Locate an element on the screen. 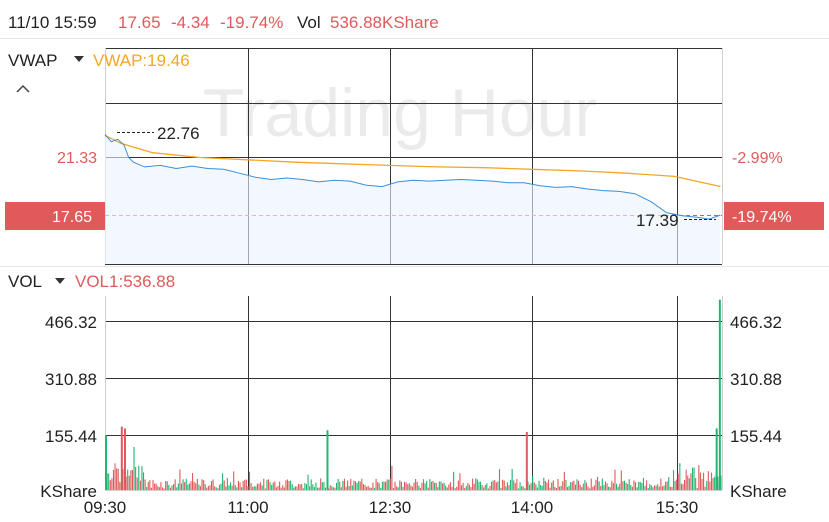 This screenshot has height=522, width=829. x-tick-label: 09:30 is located at coordinates (105, 507).